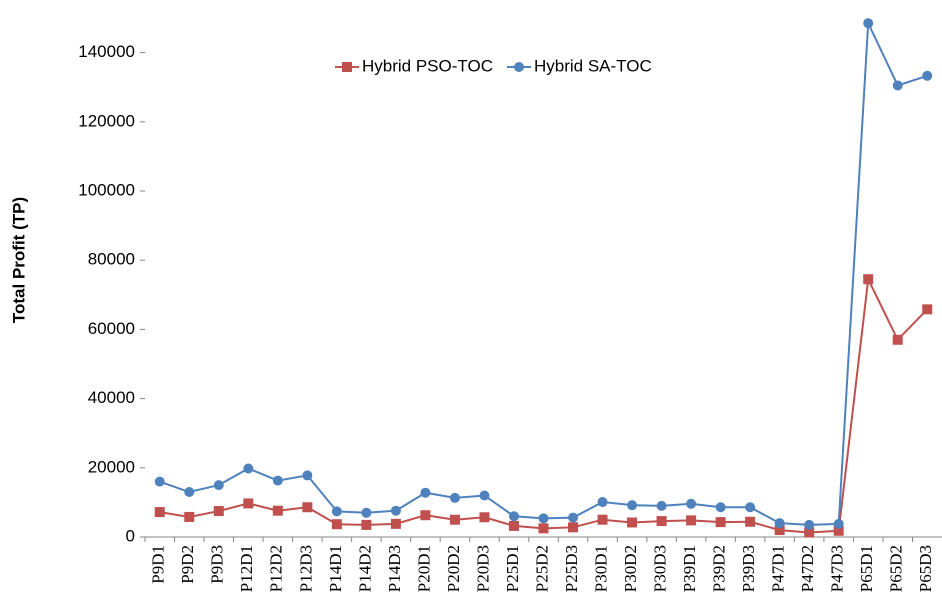 The height and width of the screenshot is (614, 942). I want to click on x-tick-label: P65D1, so click(866, 568).